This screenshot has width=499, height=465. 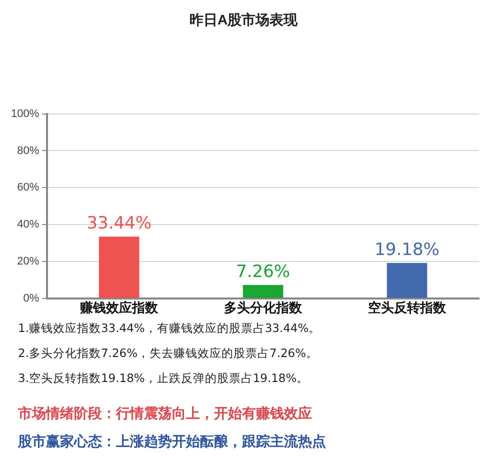 I want to click on y-tick-label: 40%, so click(x=28, y=224).